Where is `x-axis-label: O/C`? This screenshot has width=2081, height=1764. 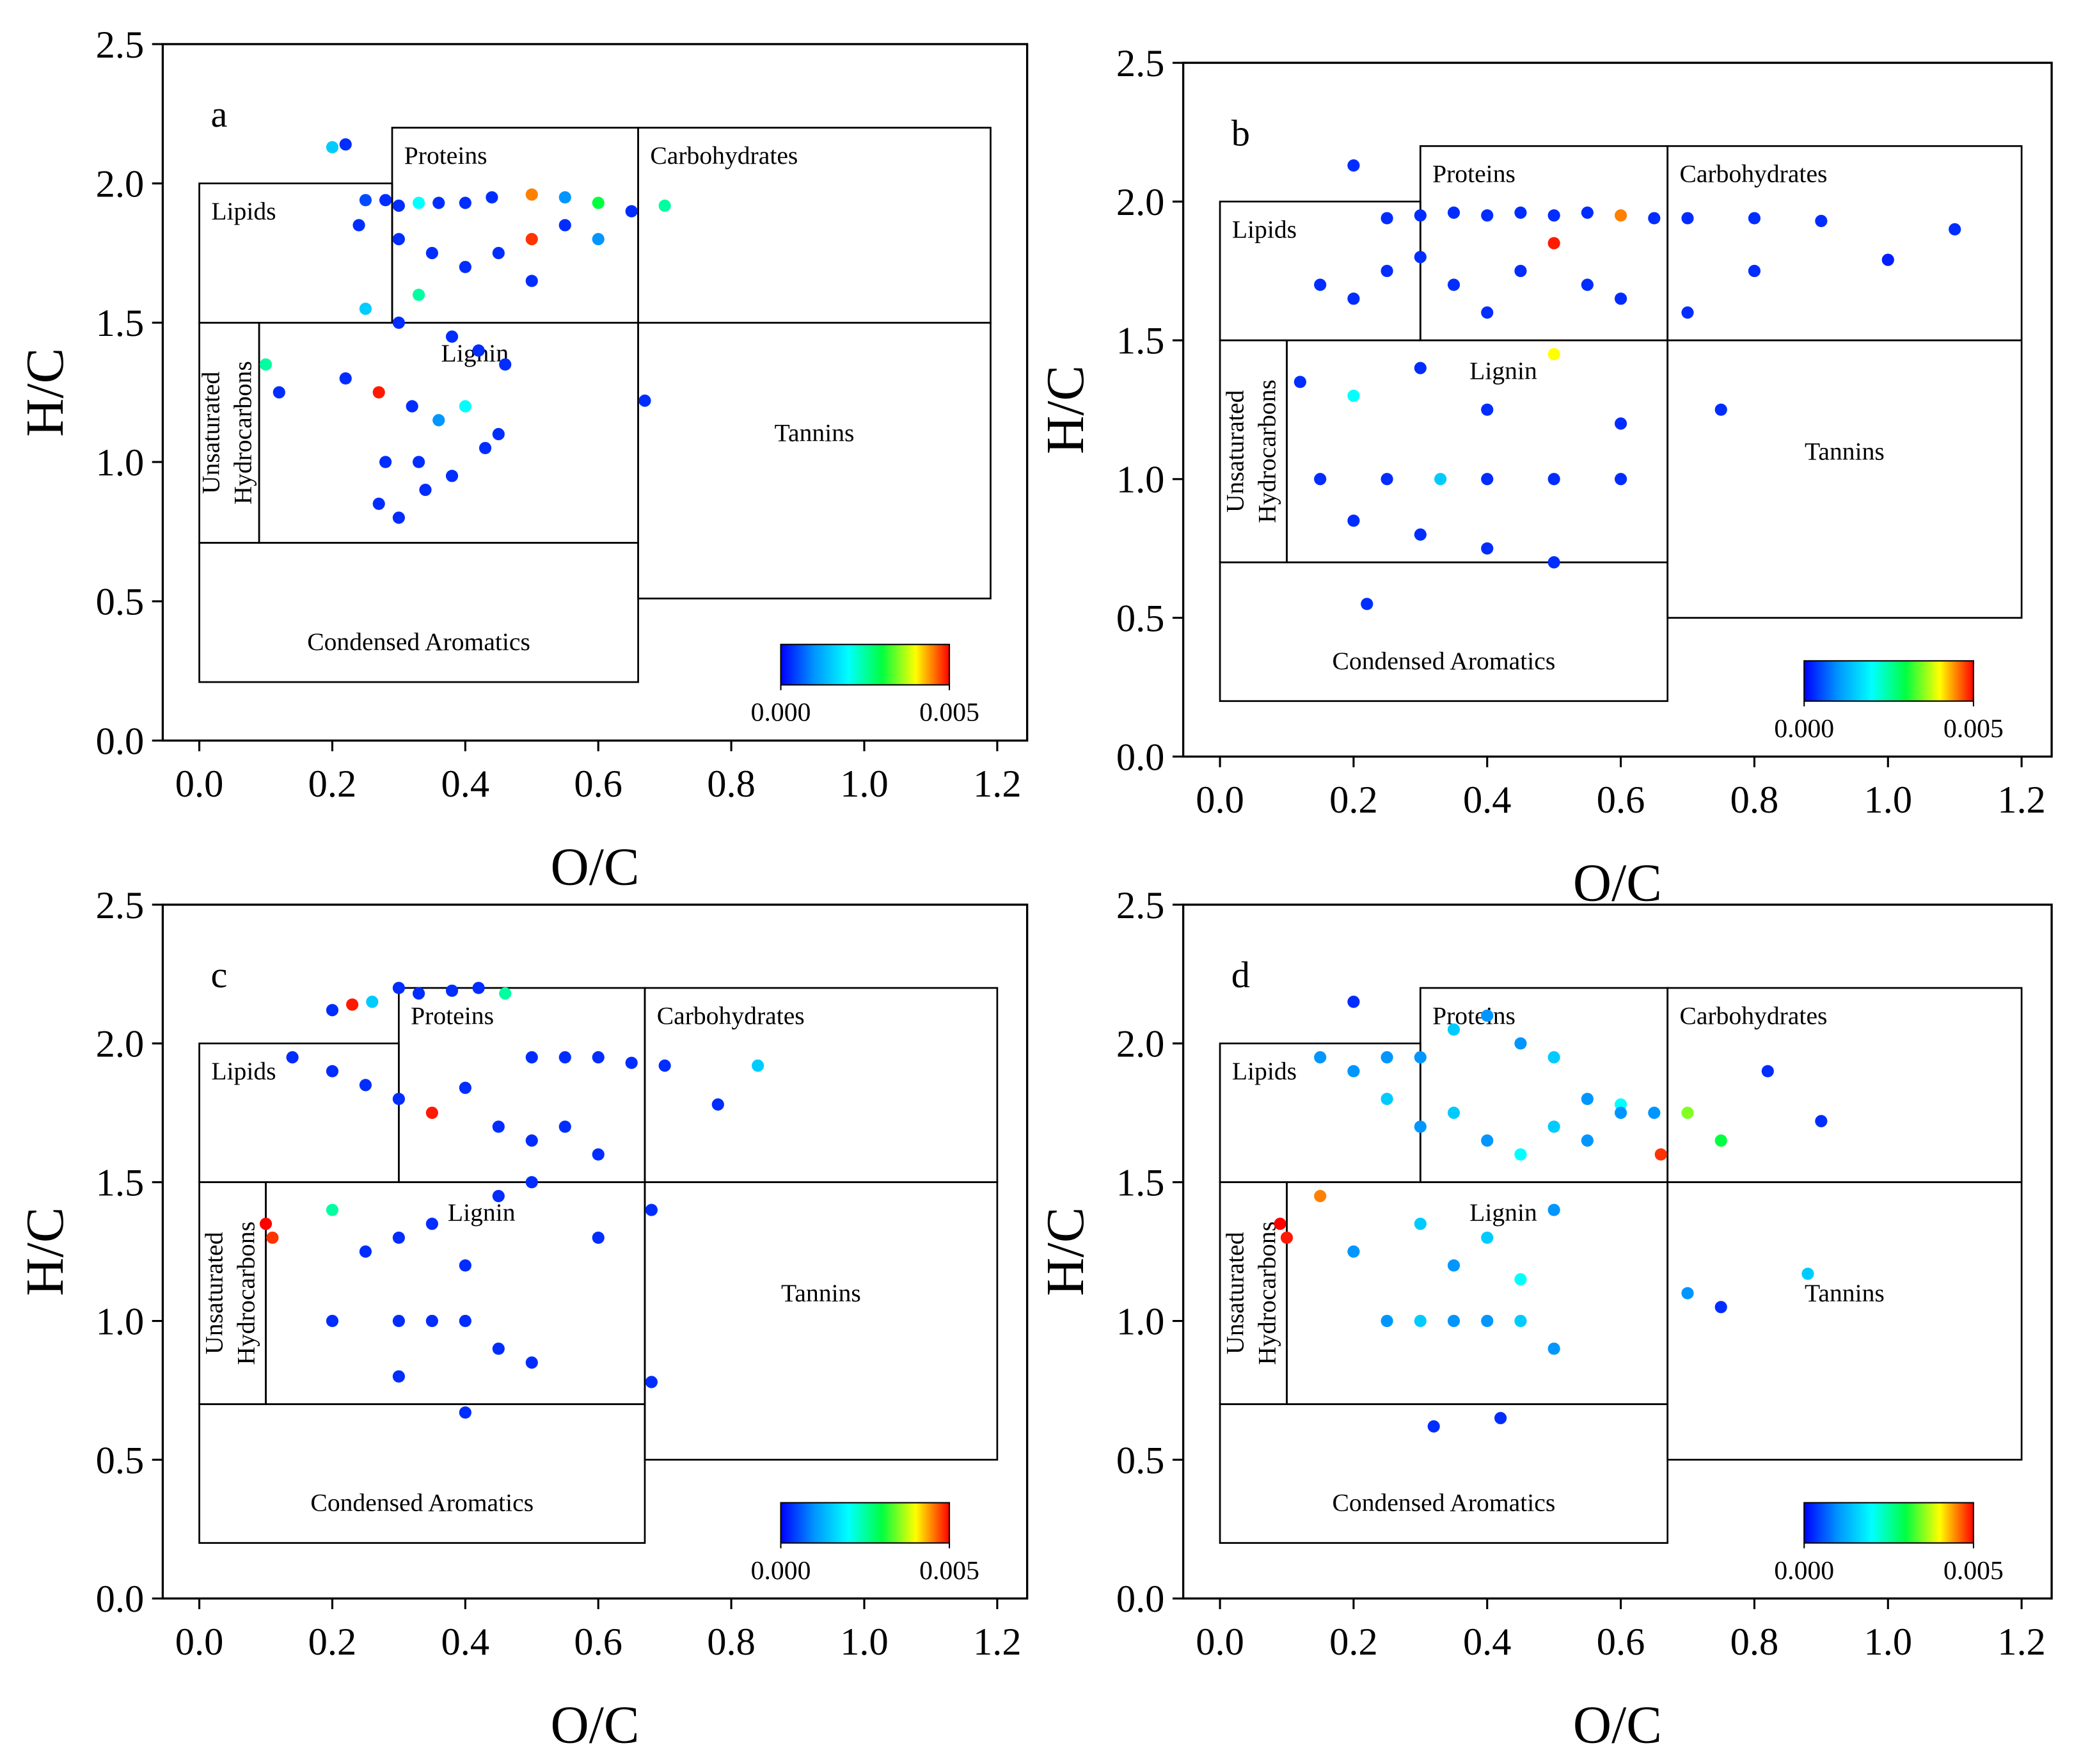 x-axis-label: O/C is located at coordinates (1617, 1725).